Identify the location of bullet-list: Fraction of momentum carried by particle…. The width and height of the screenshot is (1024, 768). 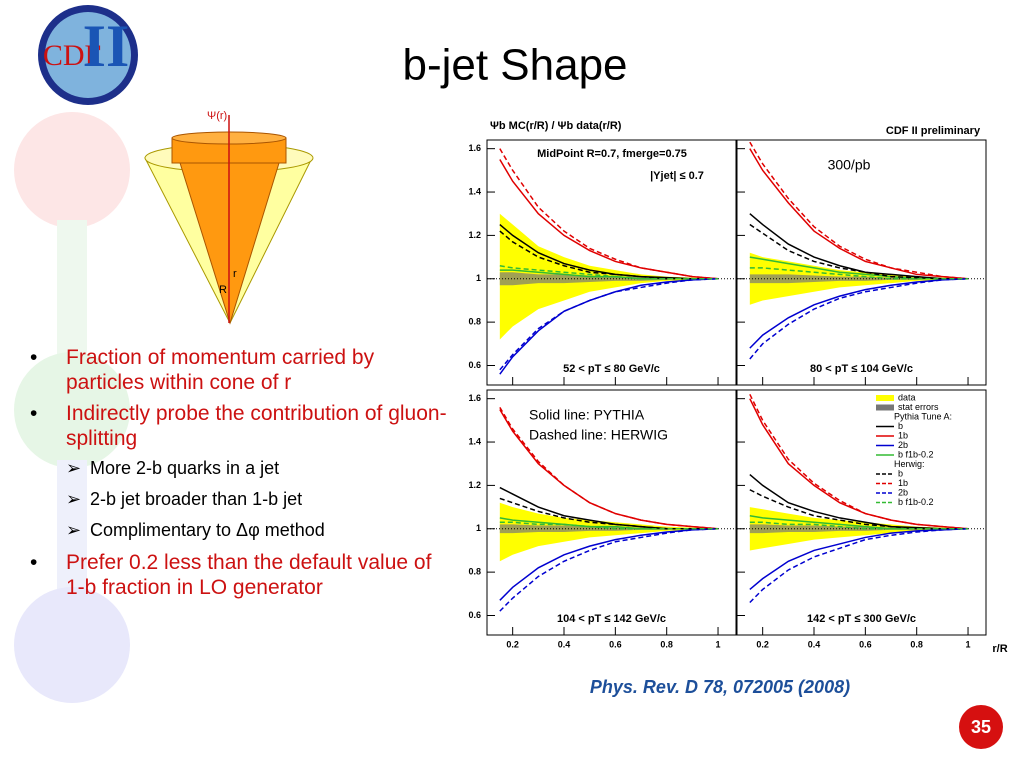
(240, 475).